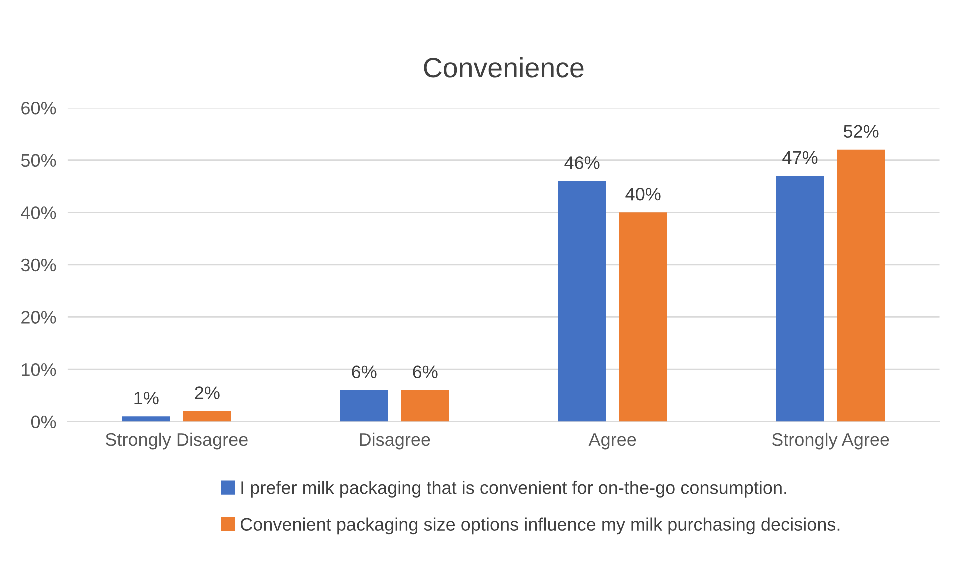  What do you see at coordinates (39, 108) in the screenshot?
I see `y-tick-label: 60%` at bounding box center [39, 108].